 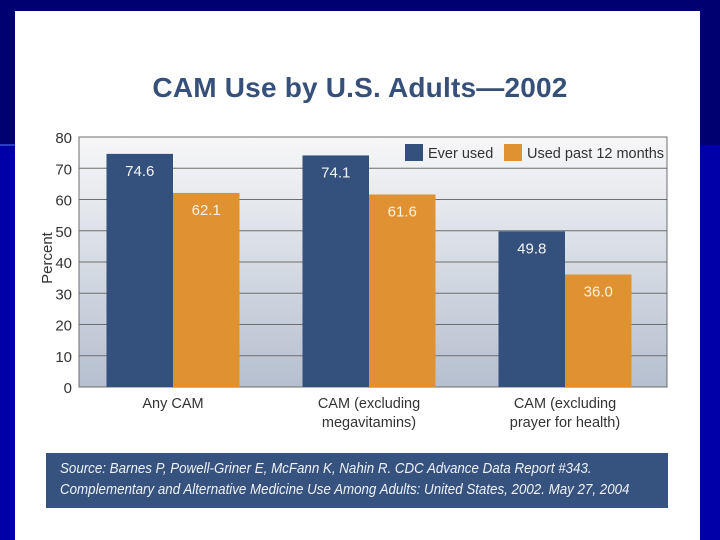 What do you see at coordinates (531, 248) in the screenshot?
I see `bar-value-label: 49.8` at bounding box center [531, 248].